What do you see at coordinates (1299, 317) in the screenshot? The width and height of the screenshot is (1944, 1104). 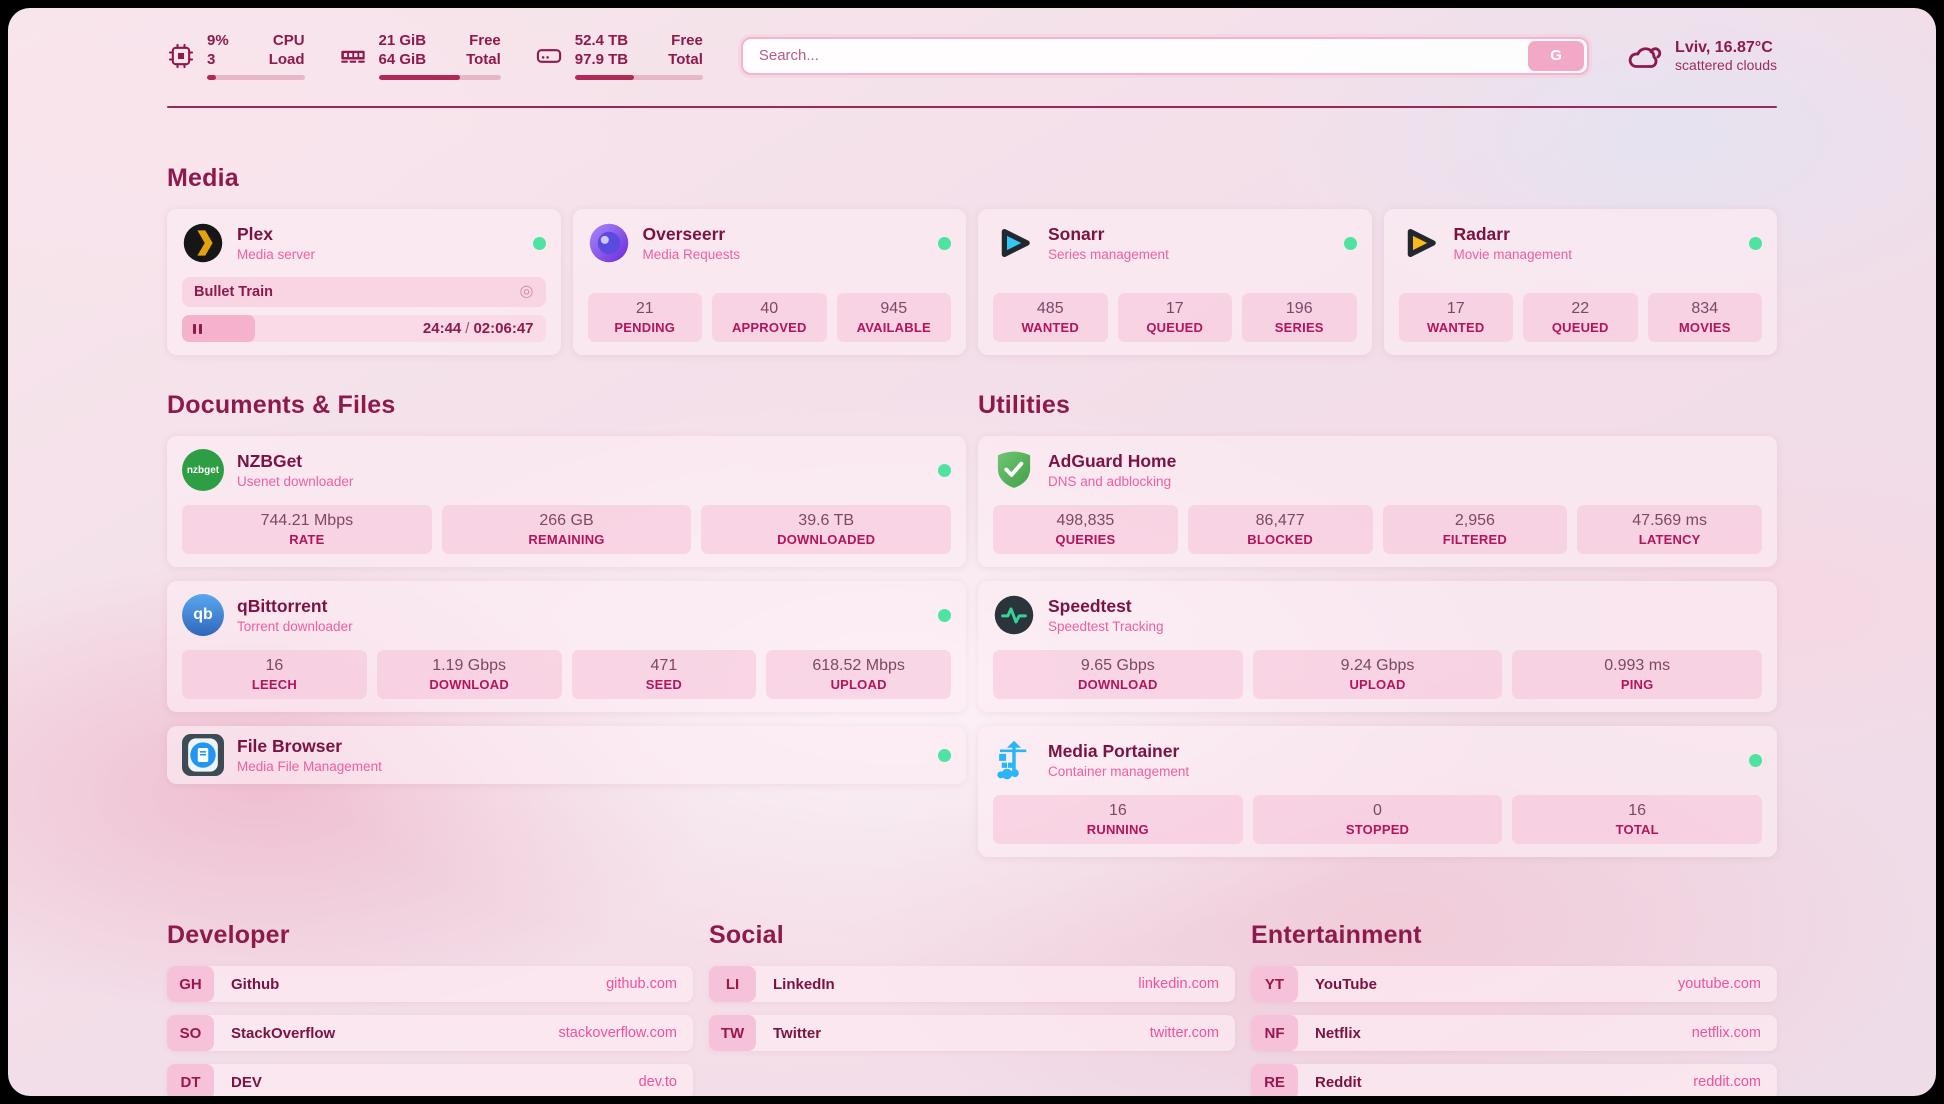 I see `stat-series: 196 SERIES` at bounding box center [1299, 317].